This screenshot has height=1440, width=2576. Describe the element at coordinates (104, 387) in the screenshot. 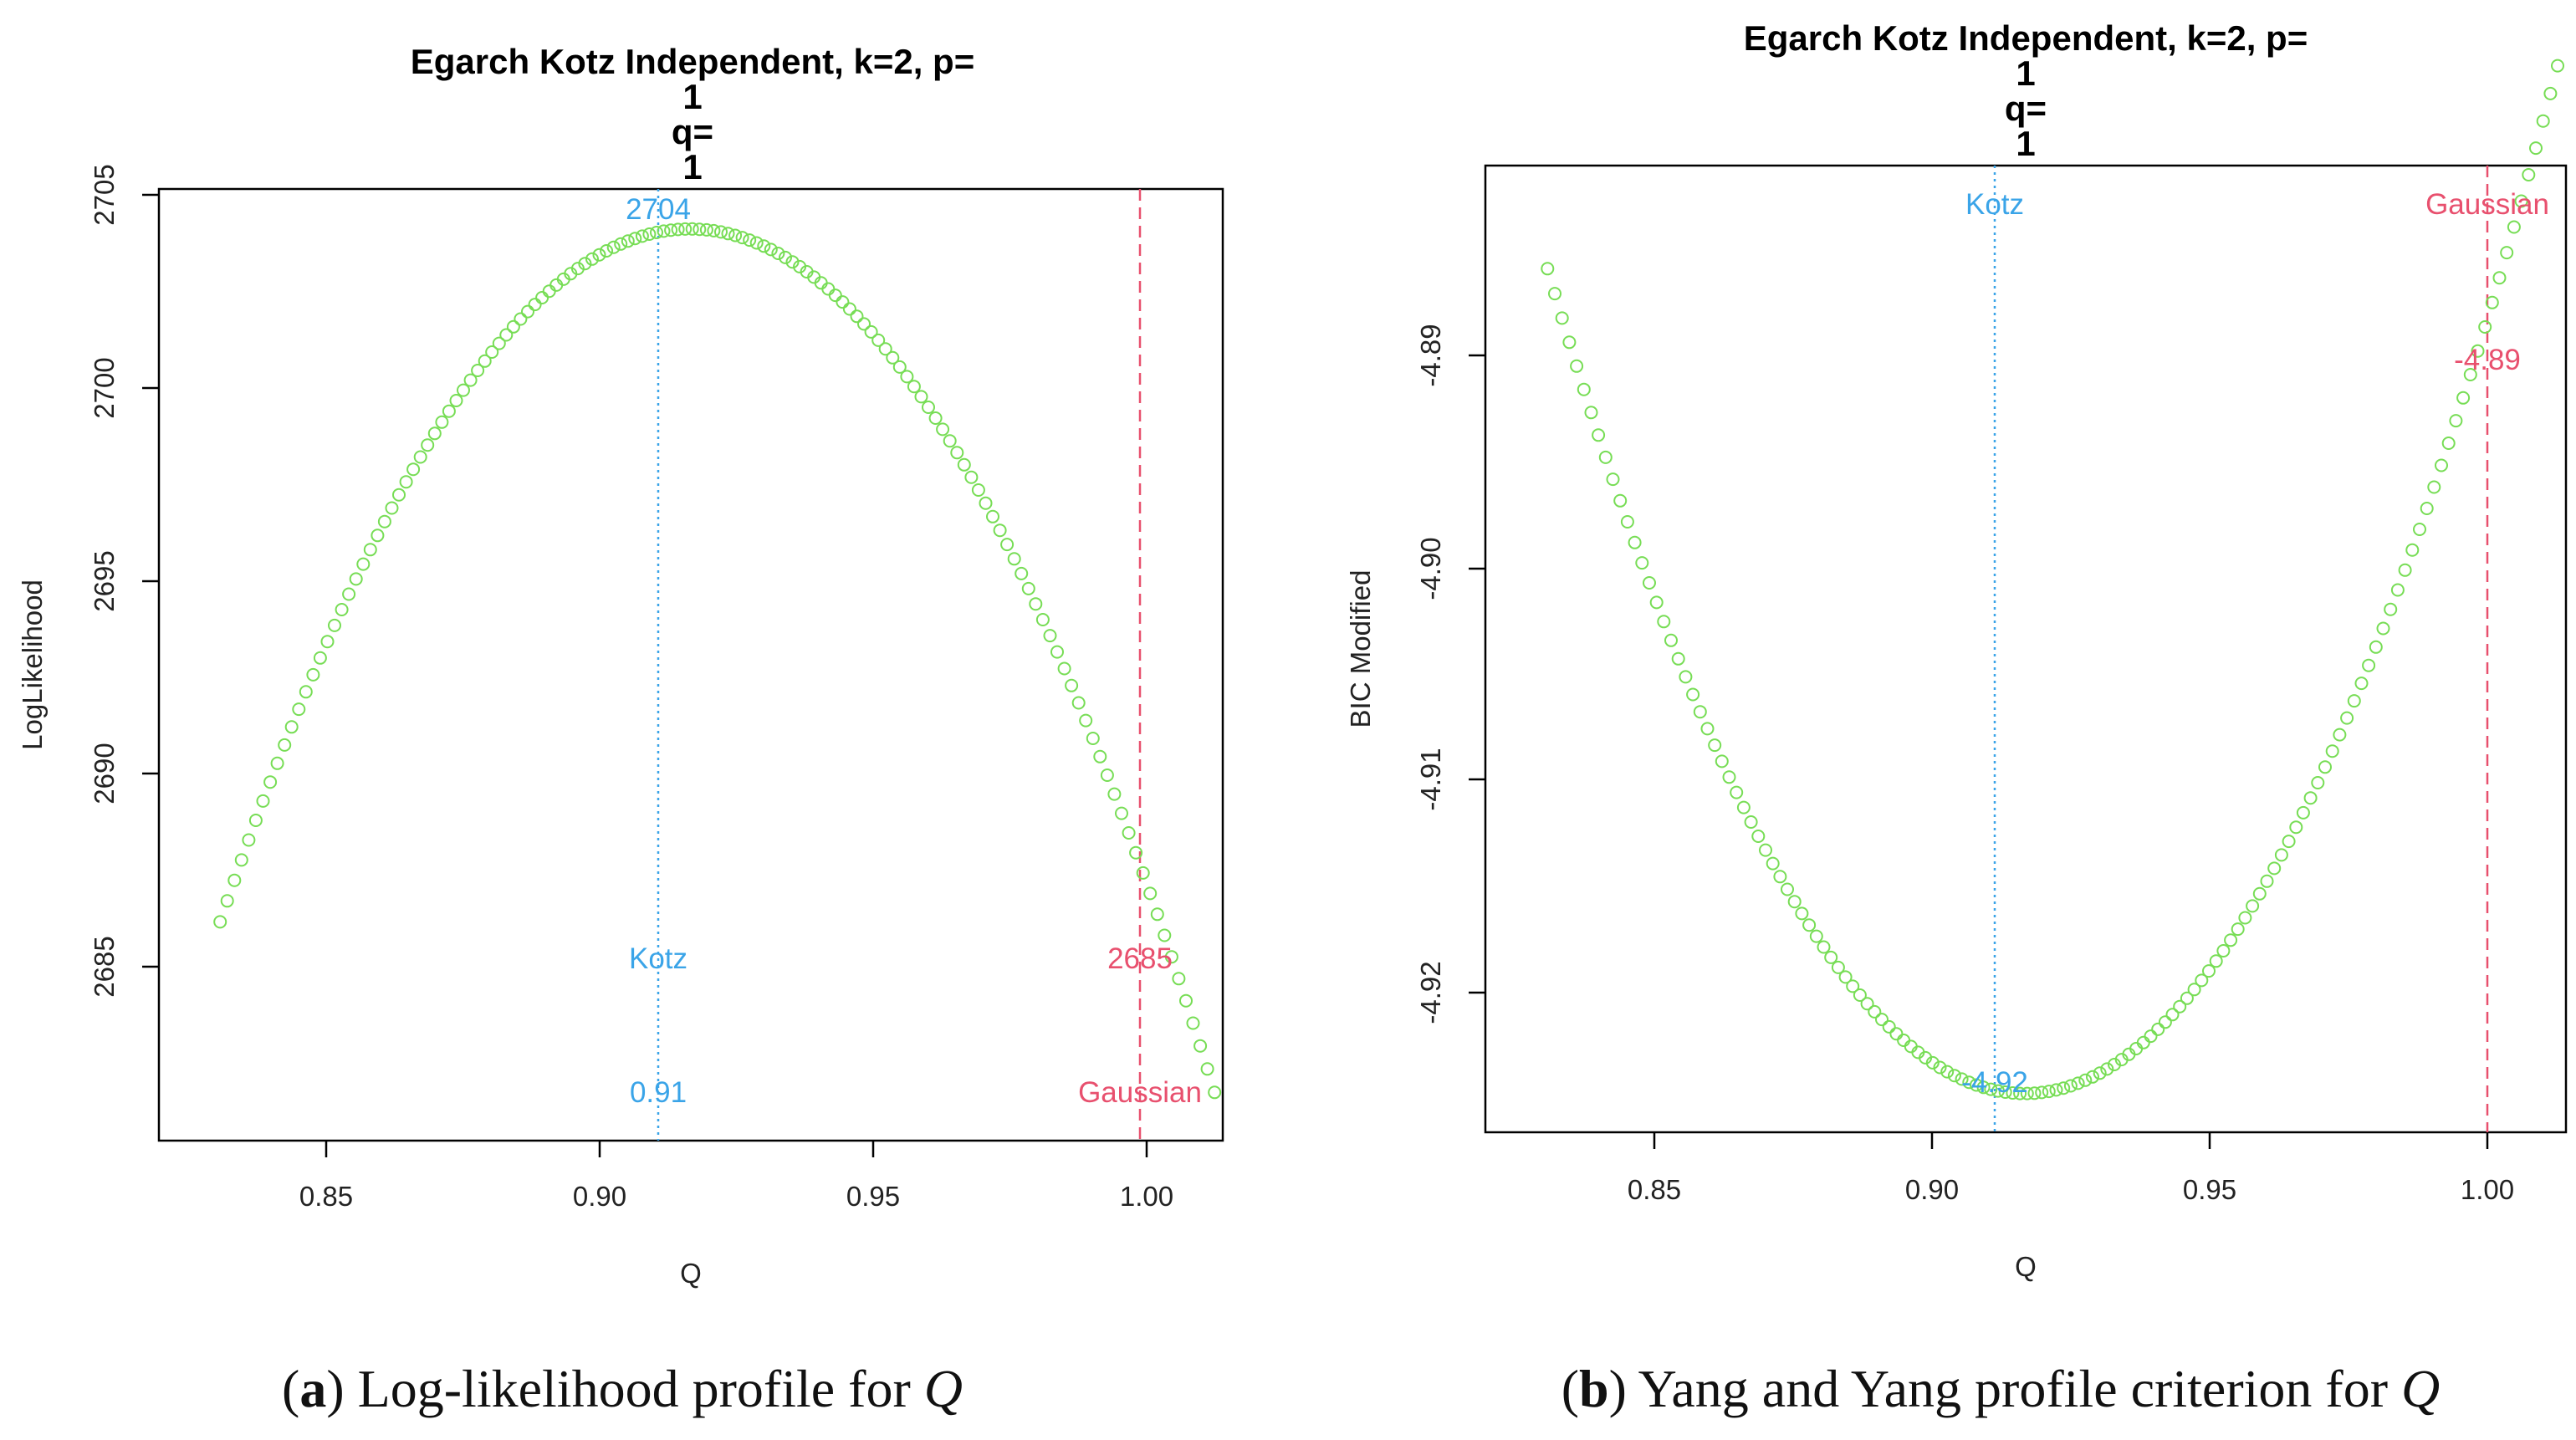

I see `panel-a-ytick-label: 2700` at that location.